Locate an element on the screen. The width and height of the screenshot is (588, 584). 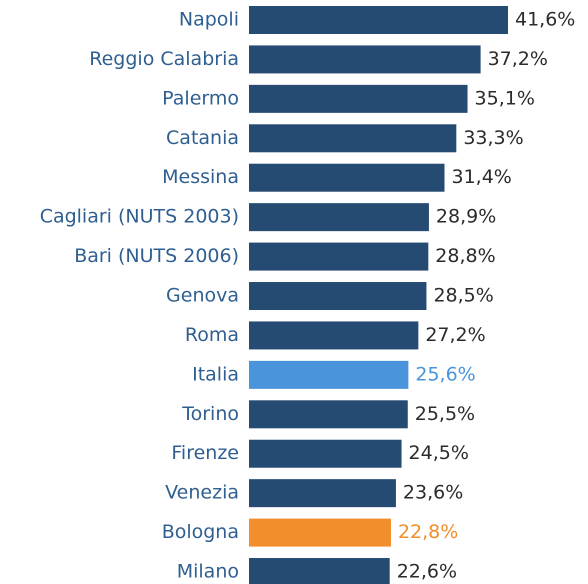
value-label: 28,9% is located at coordinates (466, 217).